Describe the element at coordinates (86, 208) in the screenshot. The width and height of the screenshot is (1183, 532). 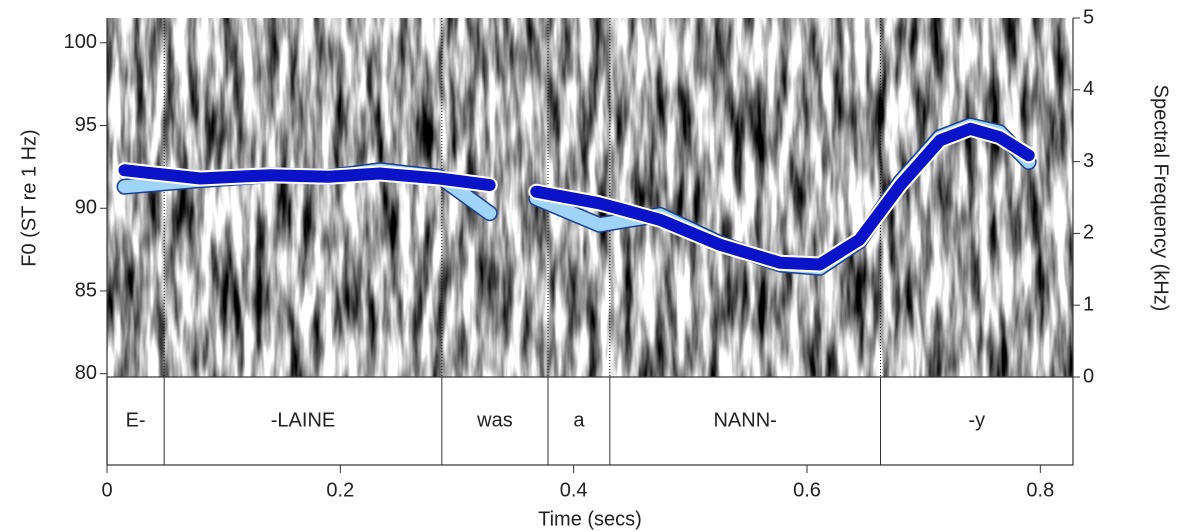
I see `y-tick-label: 90` at that location.